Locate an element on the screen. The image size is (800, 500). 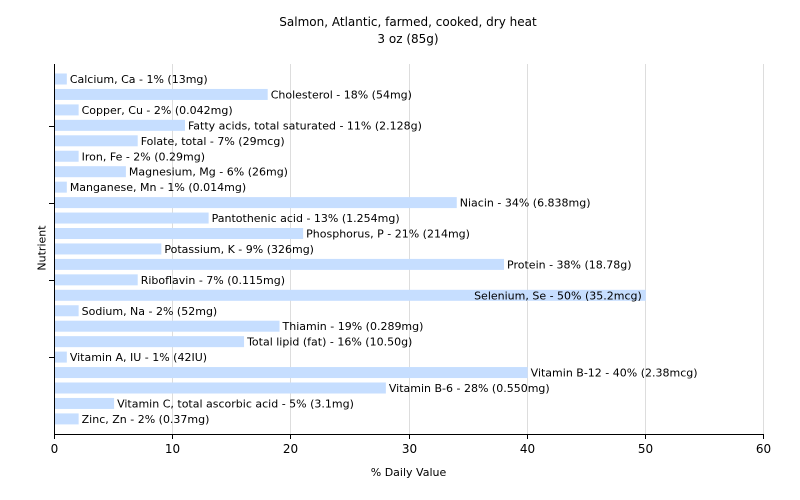
bar-label: Iron, Fe - 2% (0.29mg) is located at coordinates (143, 156).